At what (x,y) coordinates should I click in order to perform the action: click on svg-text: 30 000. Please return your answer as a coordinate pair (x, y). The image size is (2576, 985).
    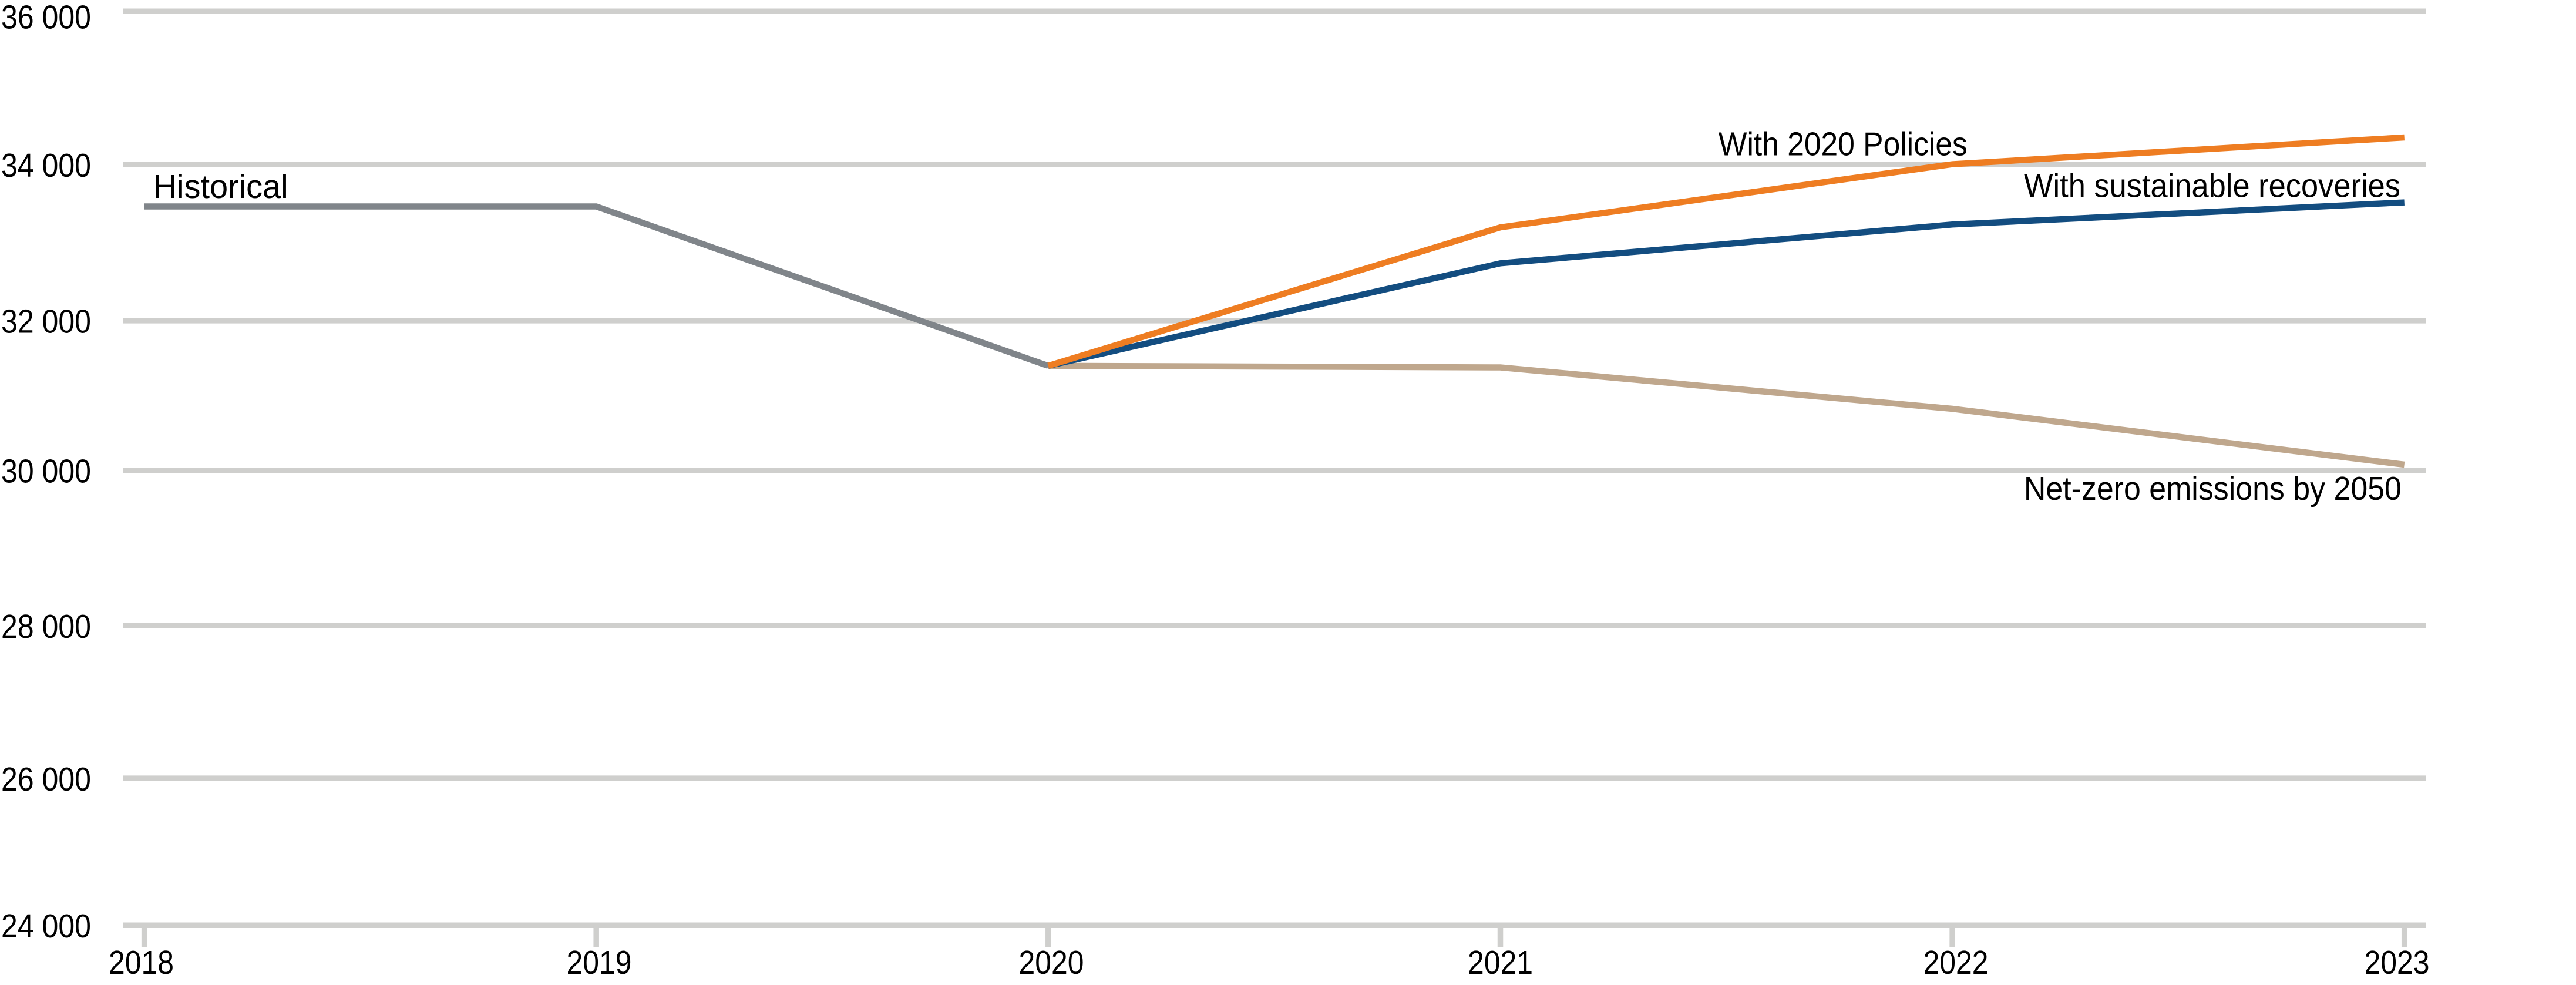
    Looking at the image, I should click on (46, 472).